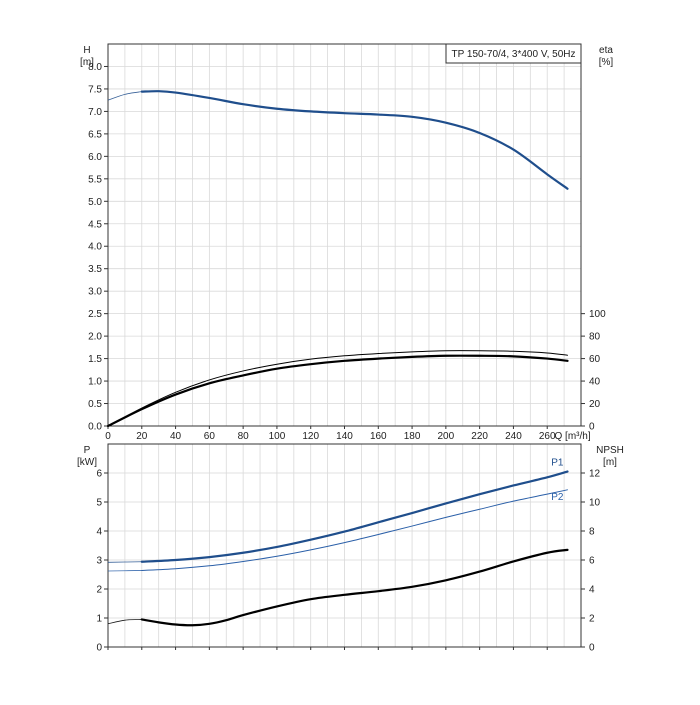 Image resolution: width=700 pixels, height=705 pixels. Describe the element at coordinates (412, 436) in the screenshot. I see `x-tick-label: 180` at that location.